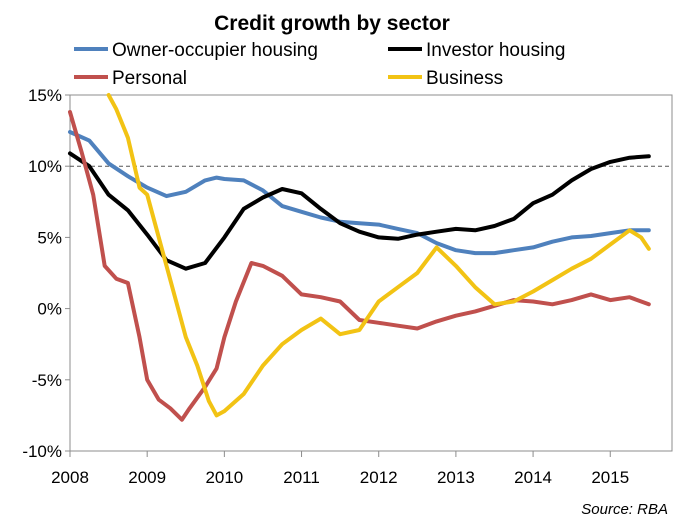  What do you see at coordinates (332, 23) in the screenshot?
I see `chart-title: Credit growth by sector` at bounding box center [332, 23].